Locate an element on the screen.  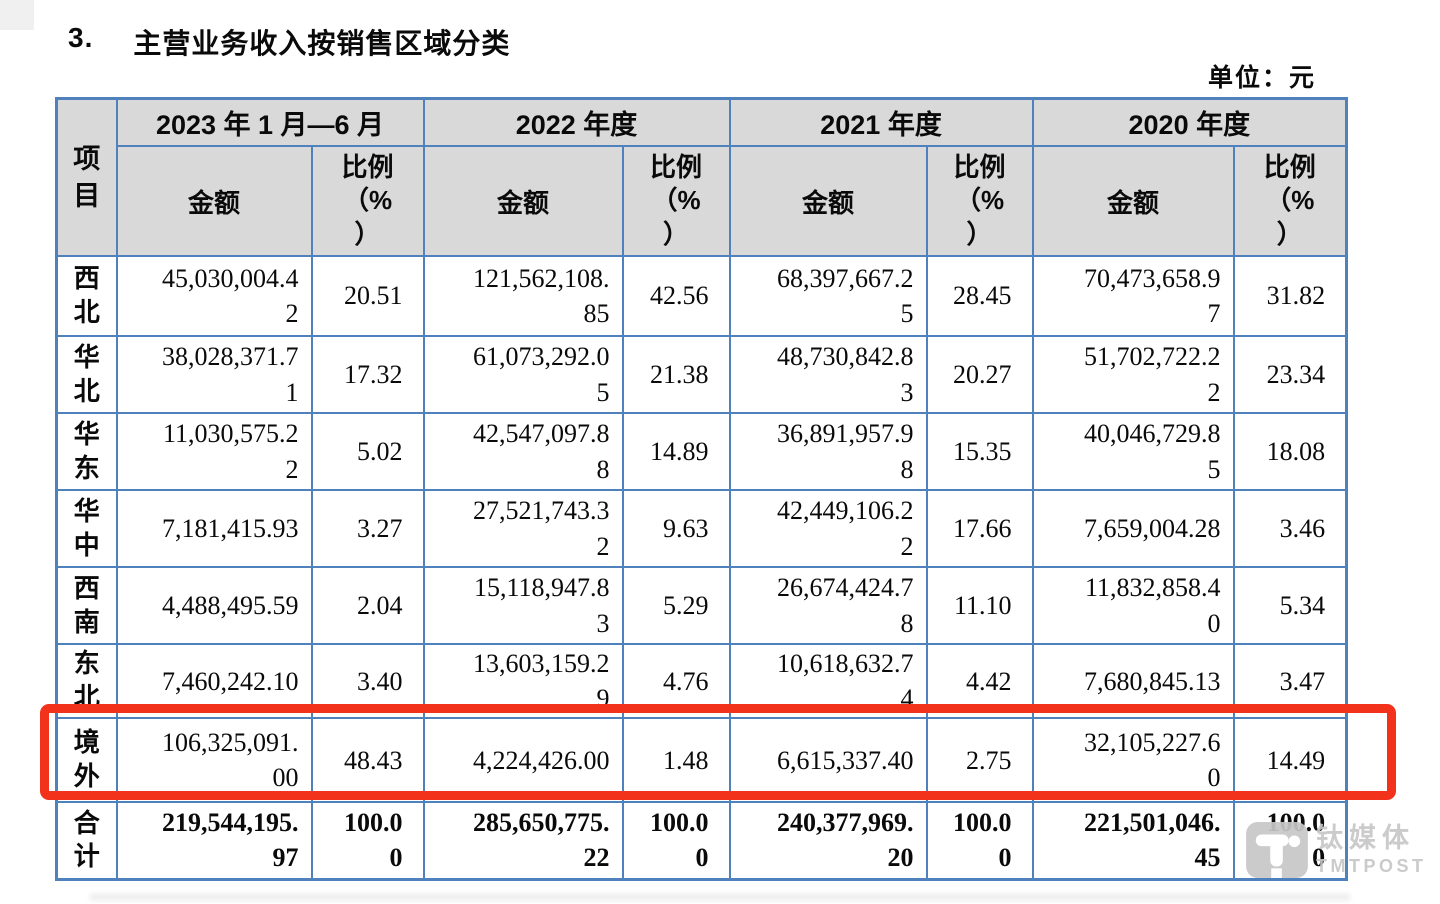
amount-value: 221,501,046. 45 is located at coordinates (1133, 841).